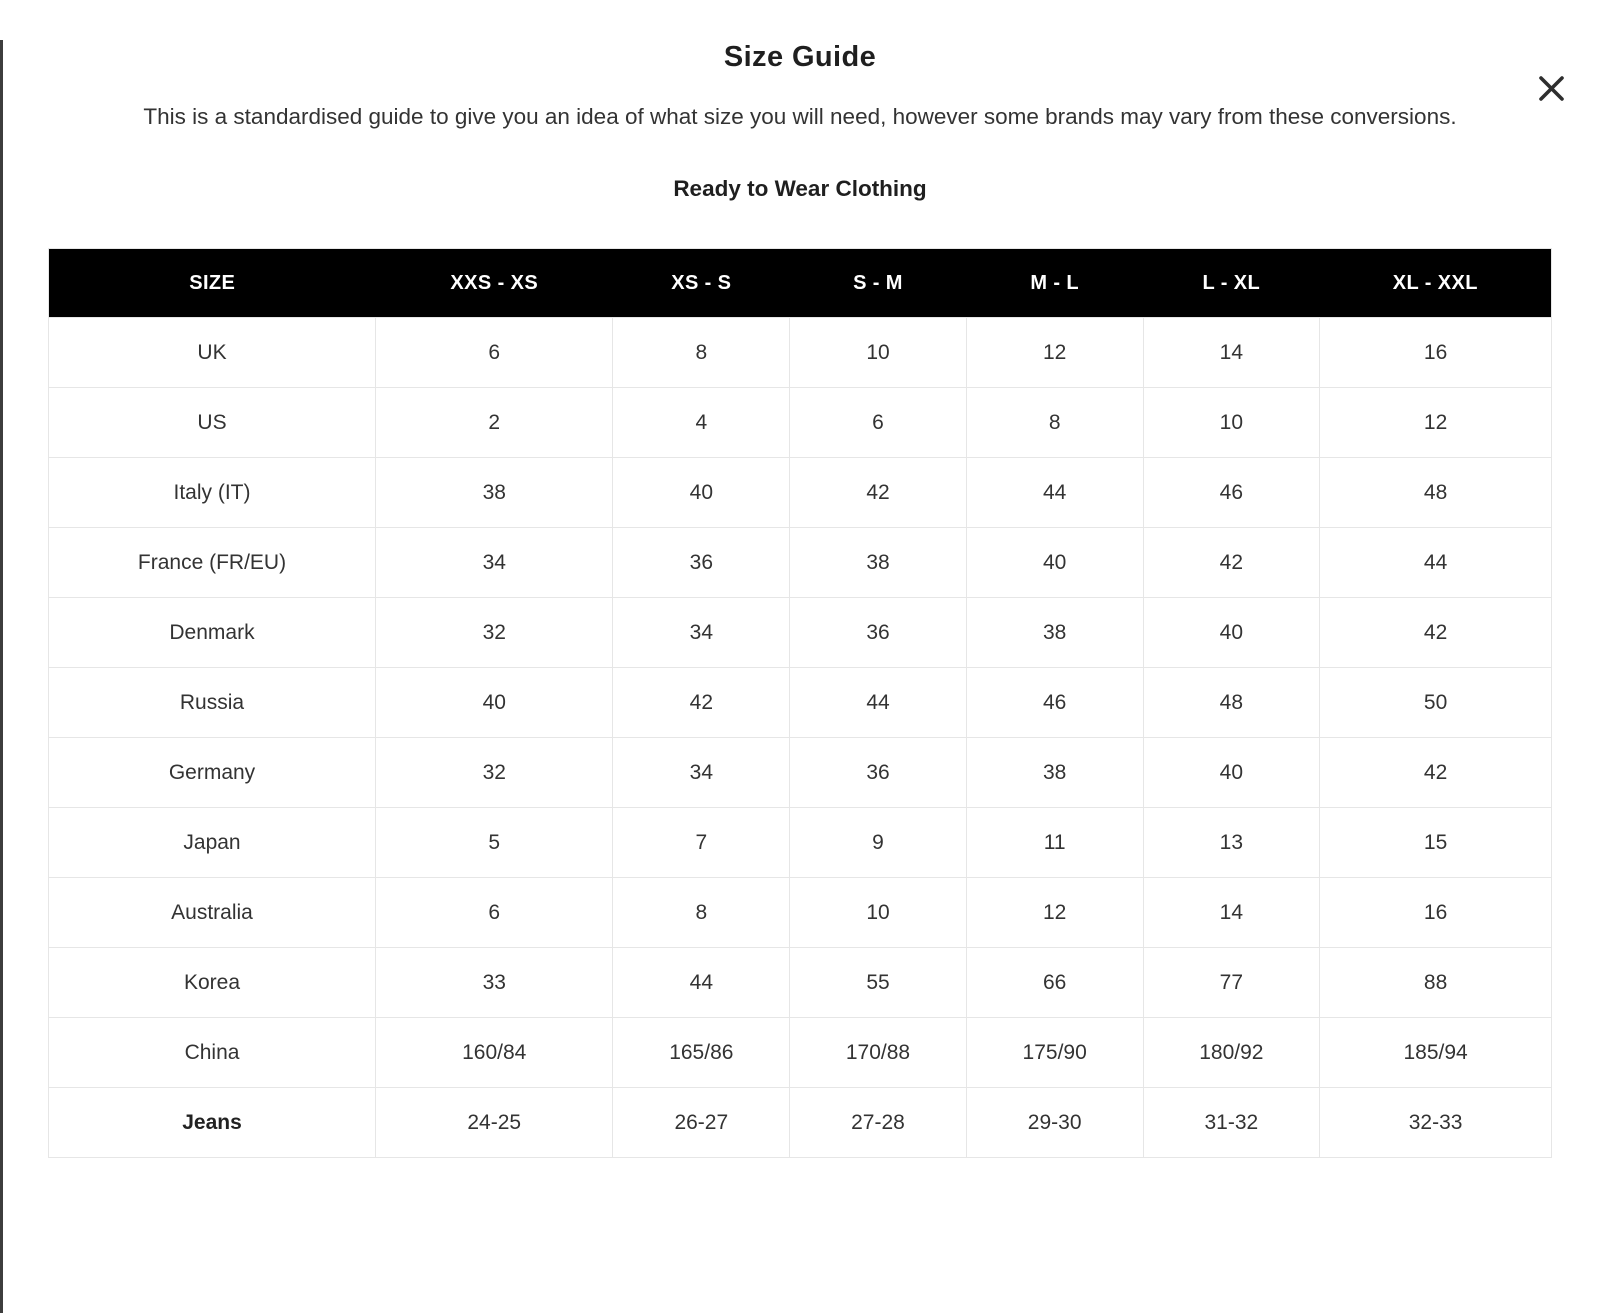  What do you see at coordinates (1054, 982) in the screenshot?
I see `size-cell: 66` at bounding box center [1054, 982].